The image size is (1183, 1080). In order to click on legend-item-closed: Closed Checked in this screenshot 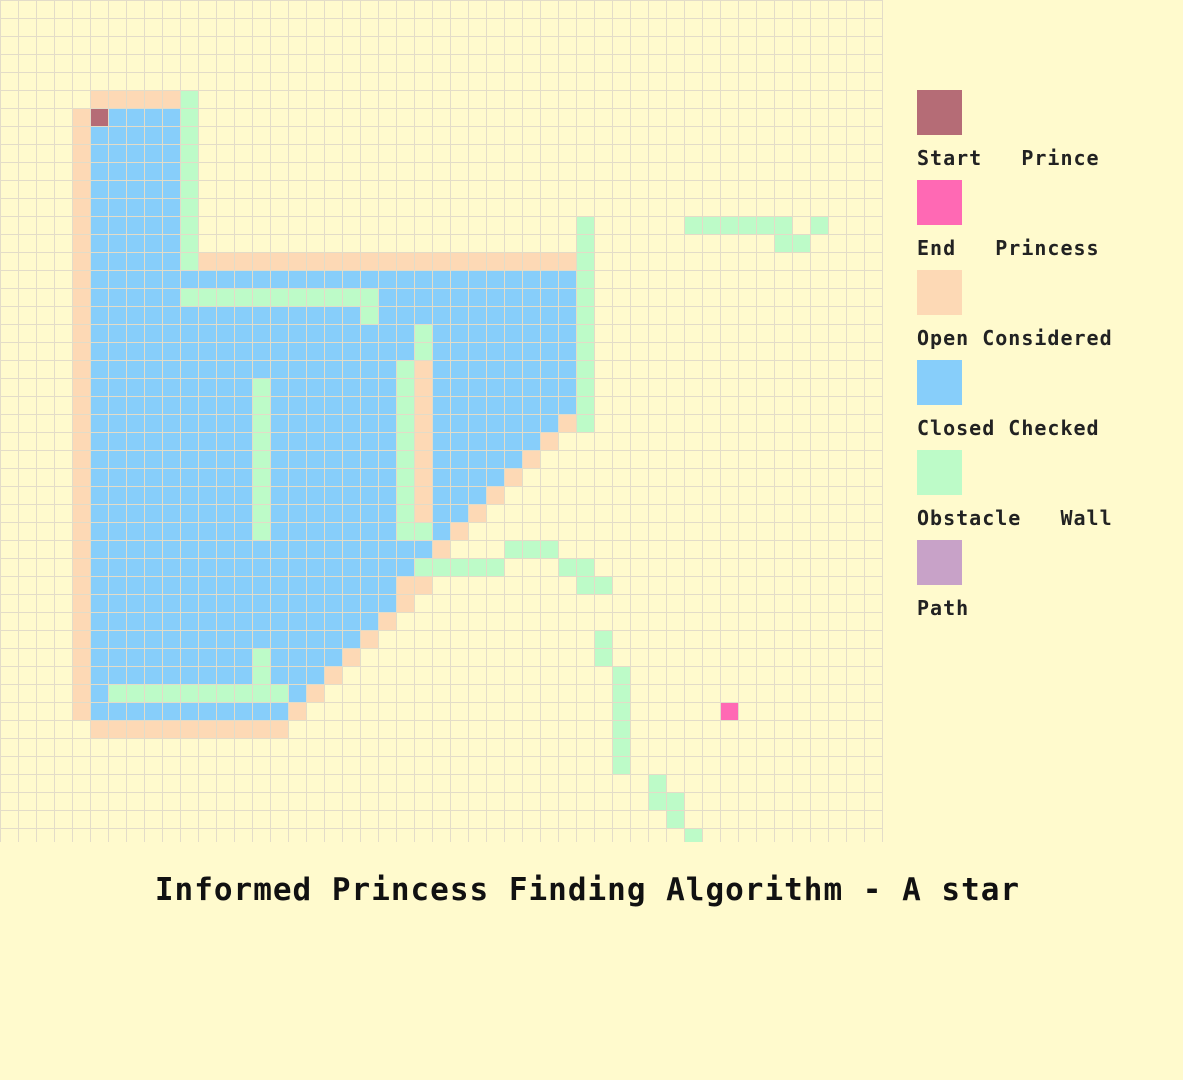, I will do `click(1047, 405)`.